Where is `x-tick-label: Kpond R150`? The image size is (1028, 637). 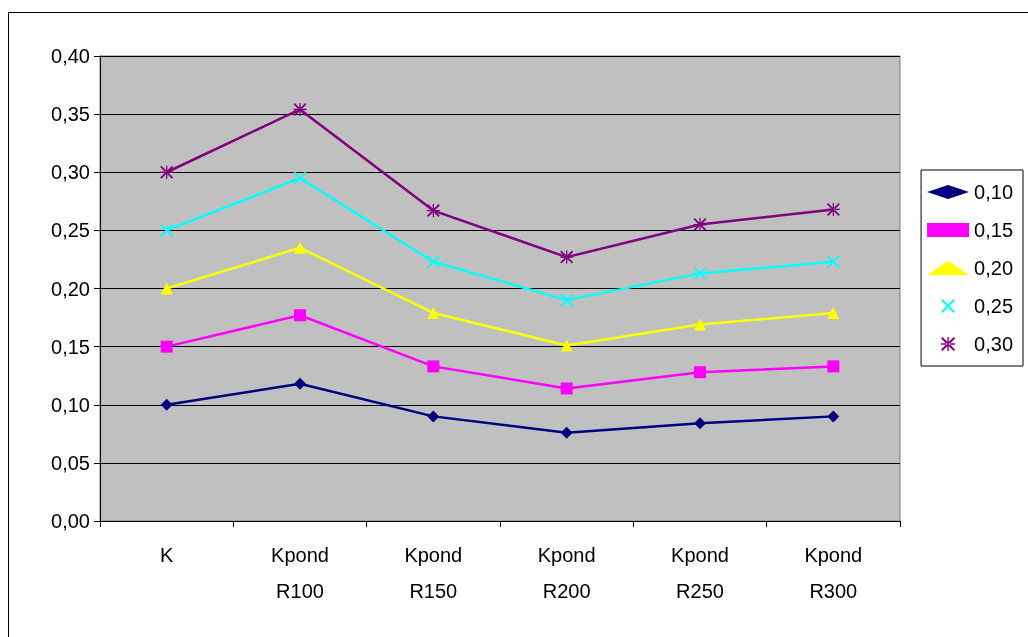
x-tick-label: Kpond R150 is located at coordinates (433, 573).